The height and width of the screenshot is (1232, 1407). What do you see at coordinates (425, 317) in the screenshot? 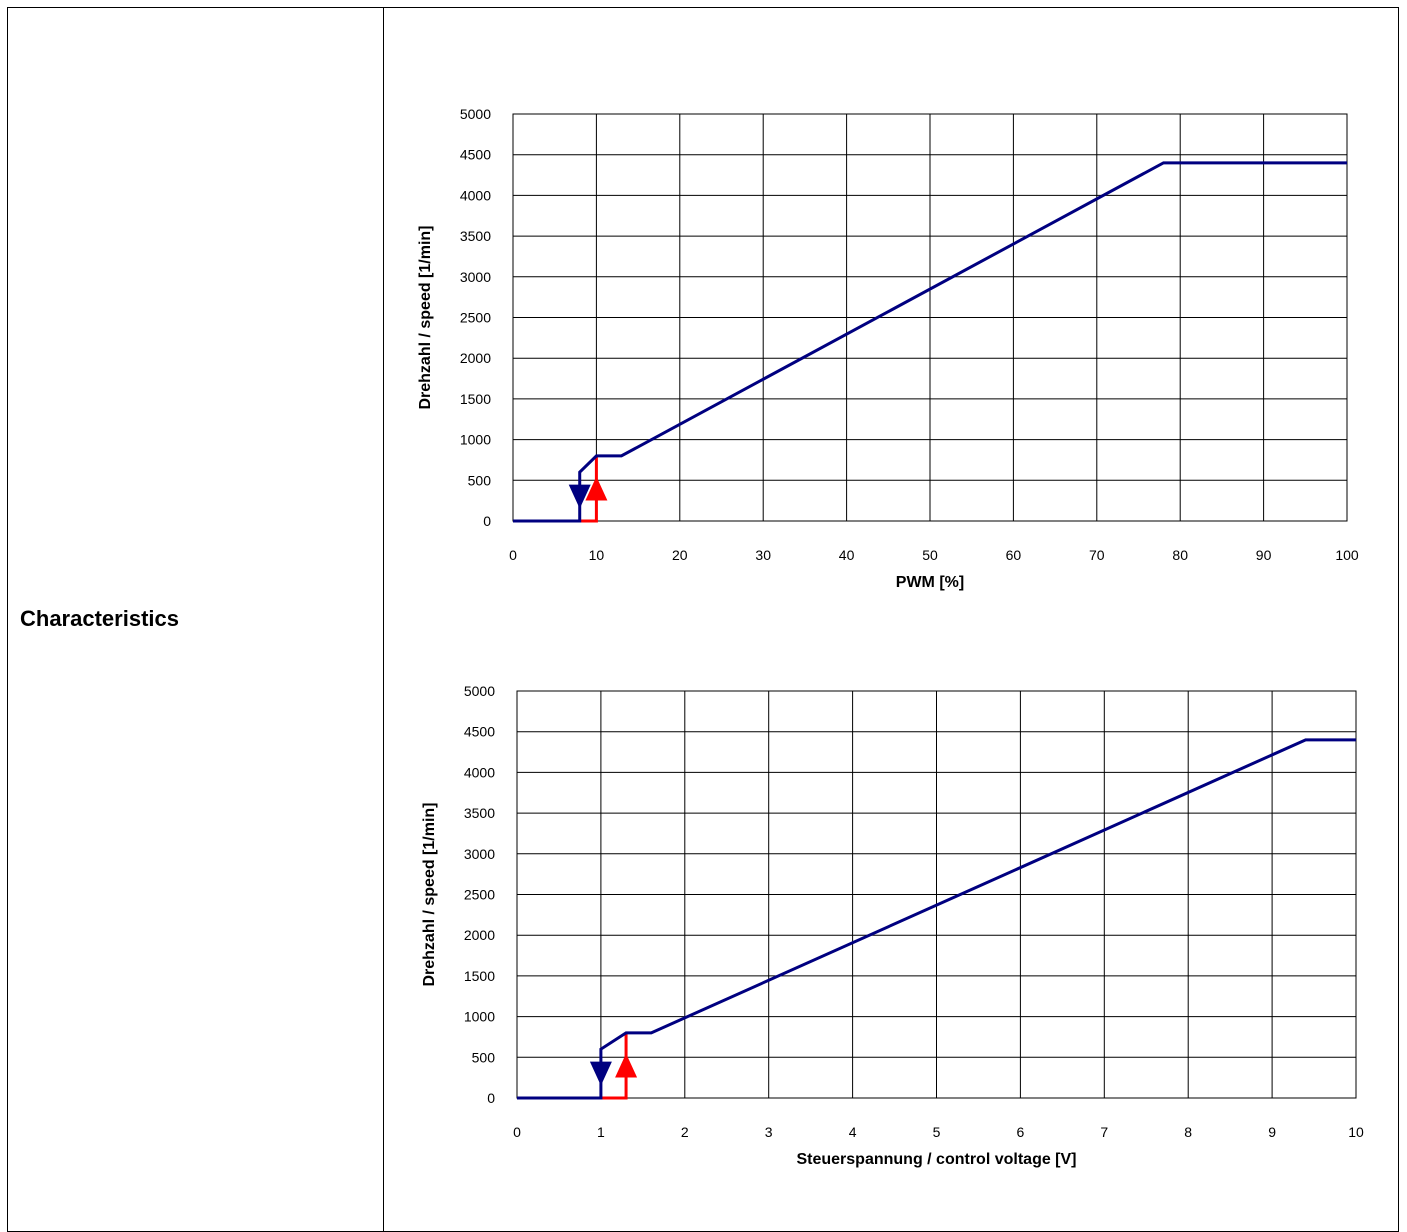
I see `chart1-y-axis-title: Drehzahl / speed [1/min]` at bounding box center [425, 317].